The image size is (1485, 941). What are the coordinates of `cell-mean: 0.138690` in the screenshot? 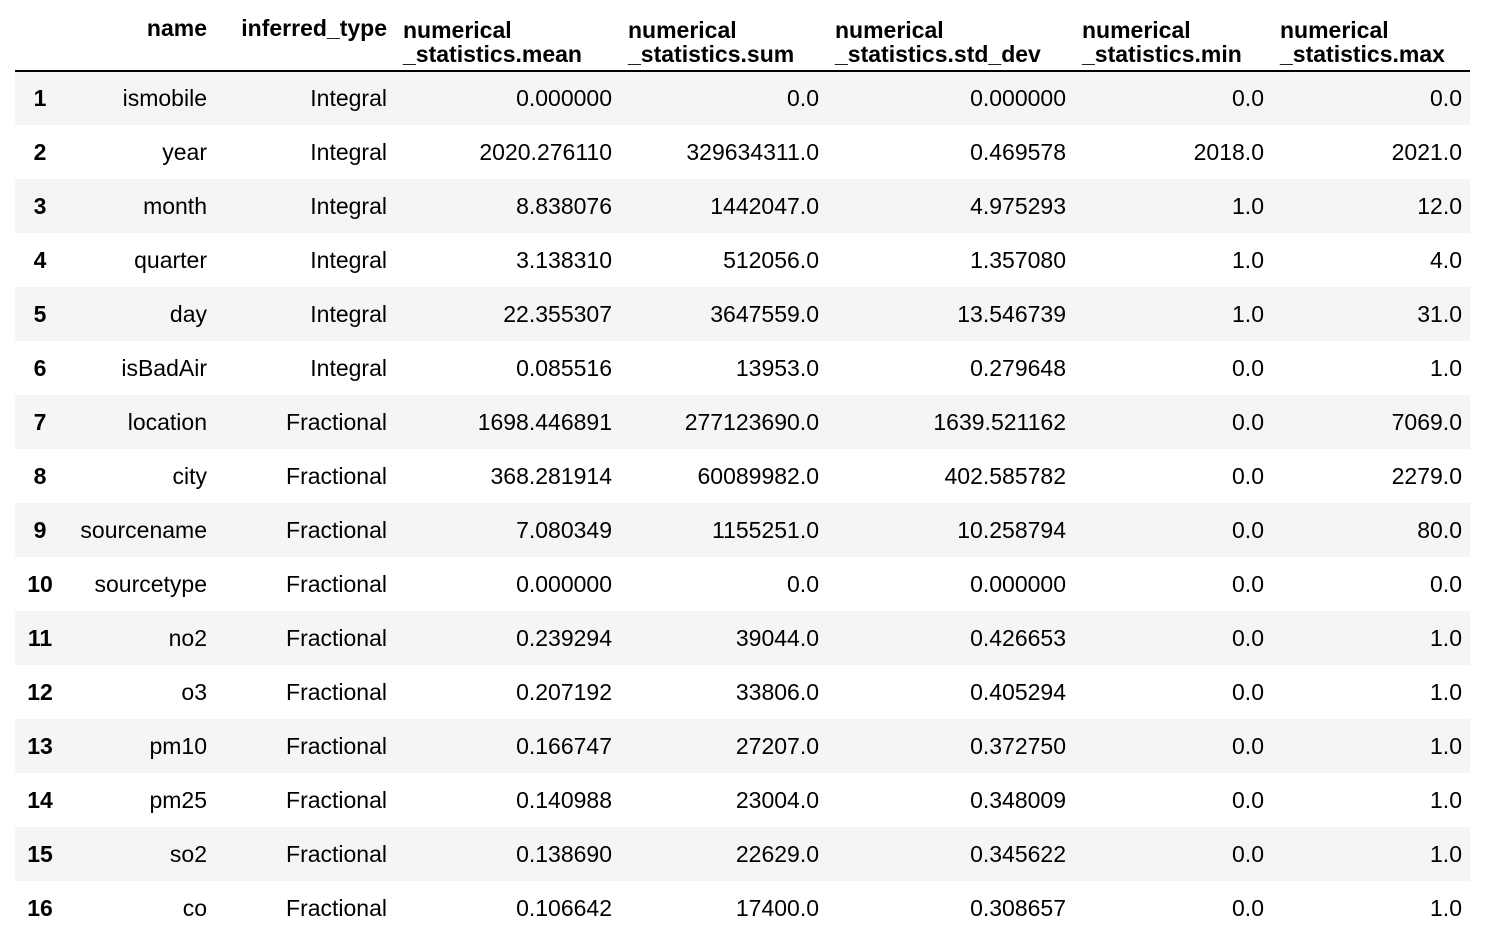 It's located at (564, 853).